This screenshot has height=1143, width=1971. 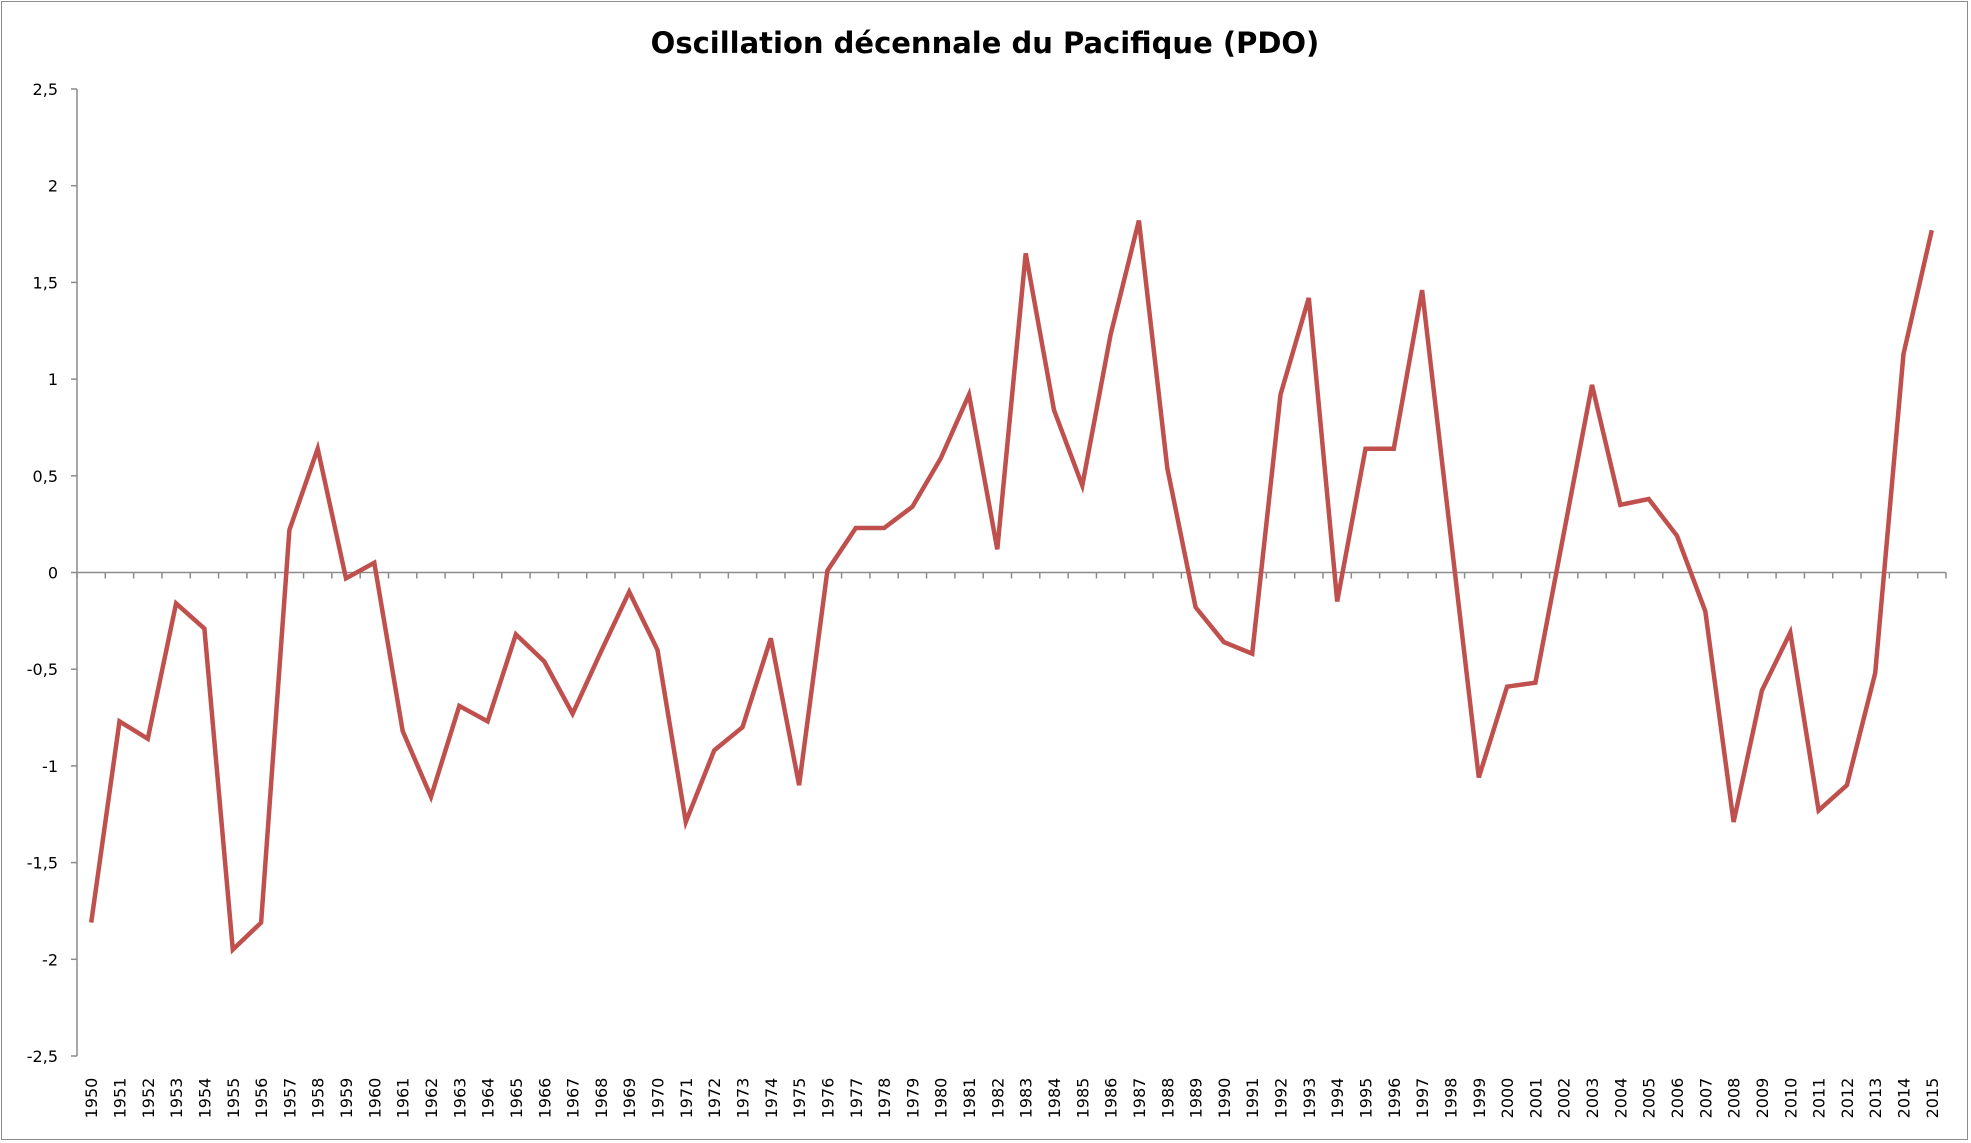 I want to click on y-tick-label: -0,5, so click(x=42, y=669).